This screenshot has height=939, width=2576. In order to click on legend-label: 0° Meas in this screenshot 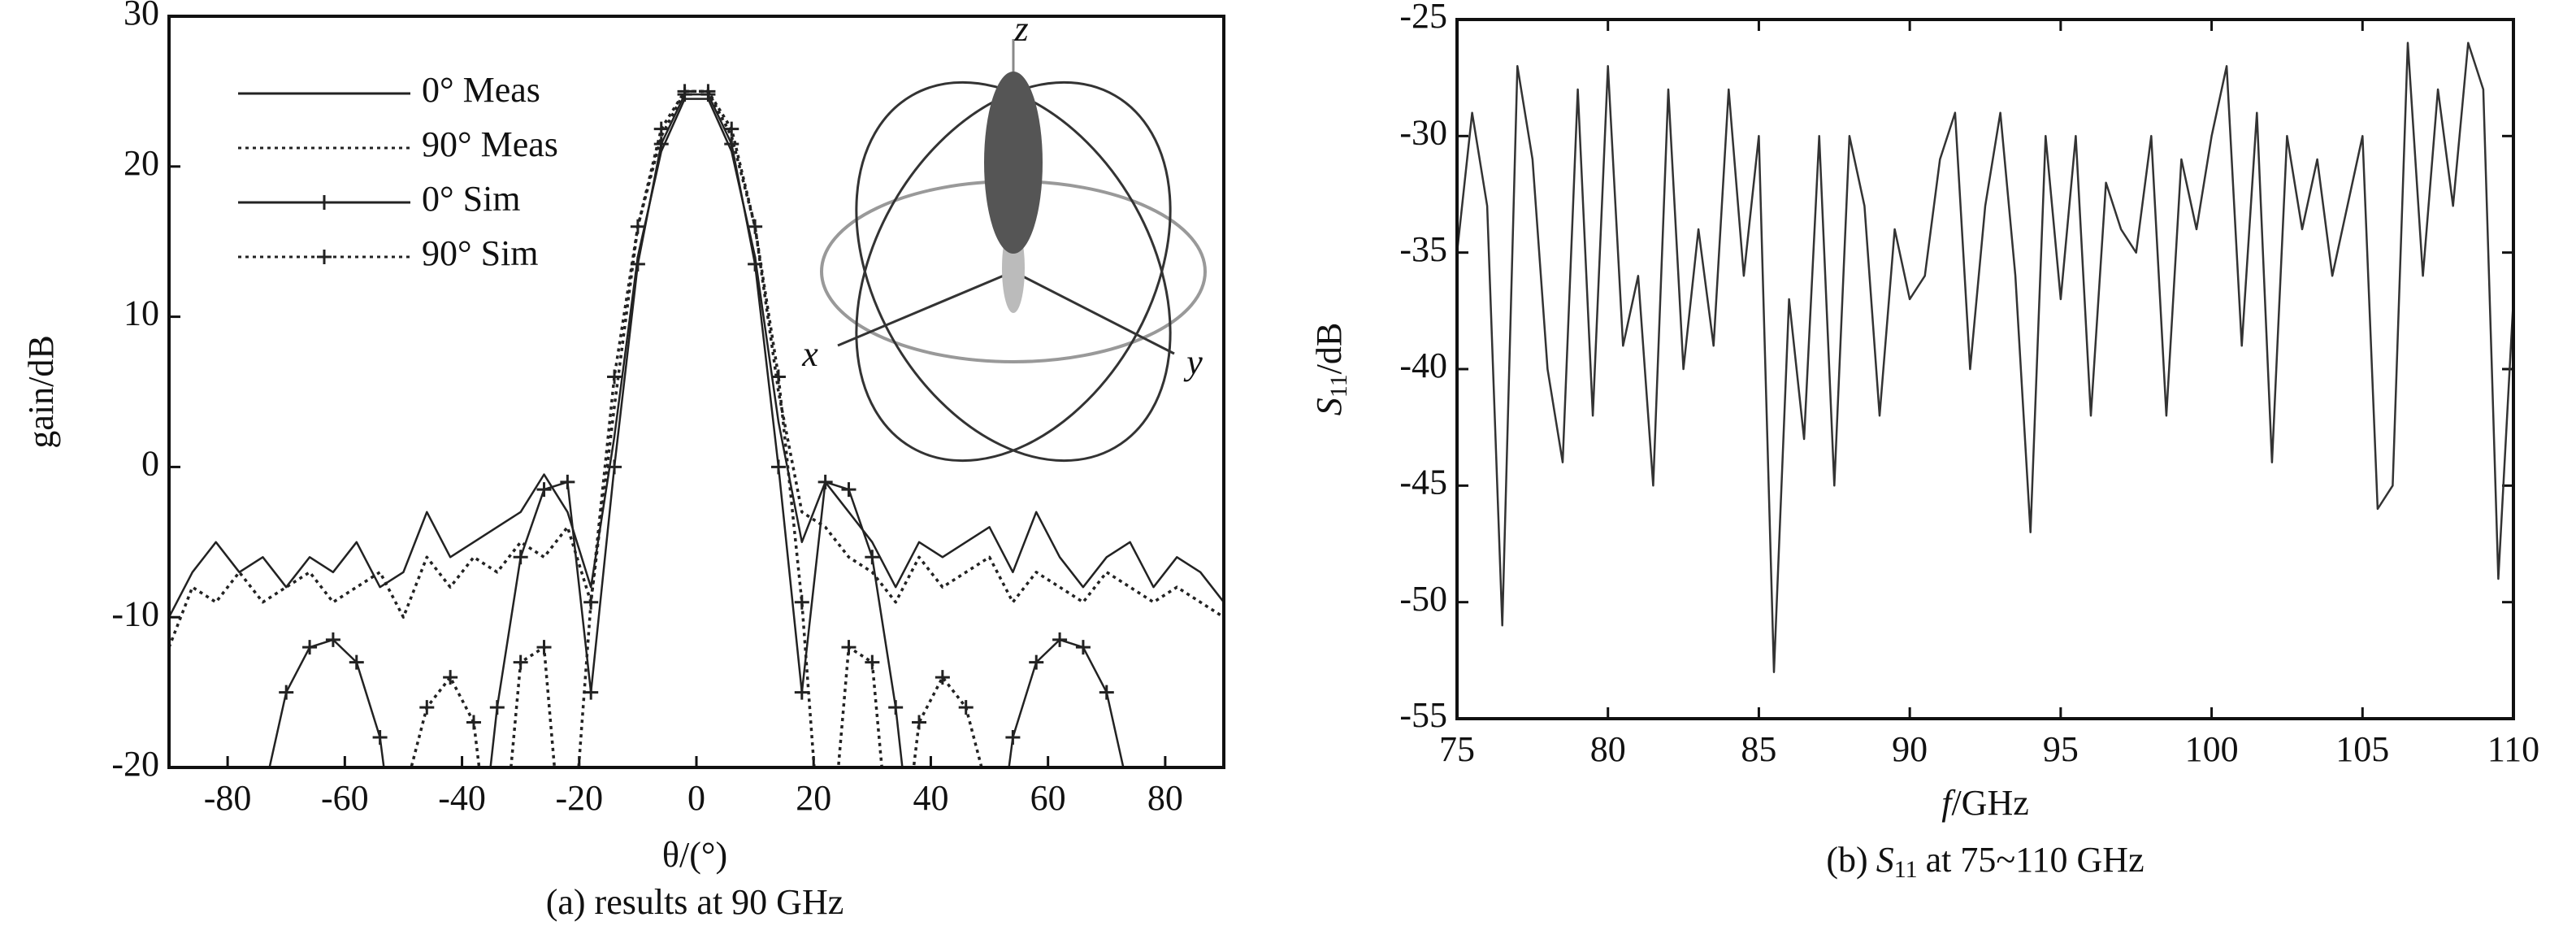, I will do `click(481, 90)`.